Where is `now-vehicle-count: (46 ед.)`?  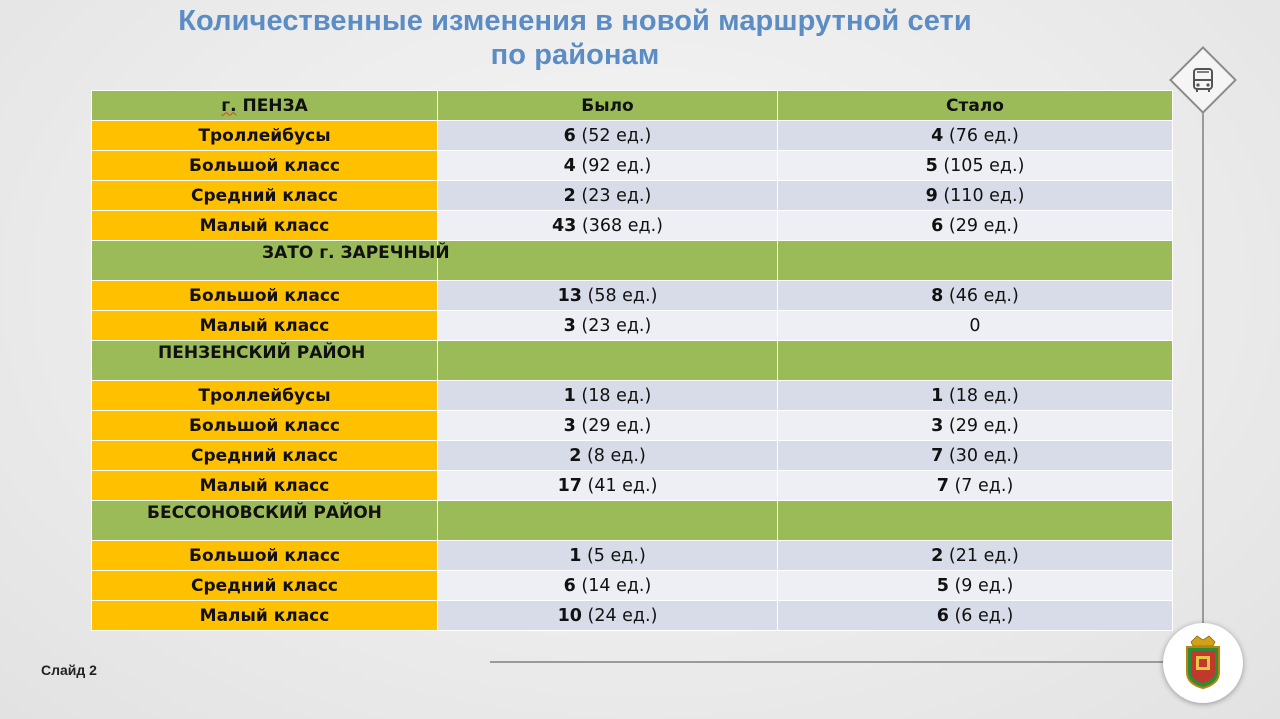
now-vehicle-count: (46 ед.) is located at coordinates (981, 295).